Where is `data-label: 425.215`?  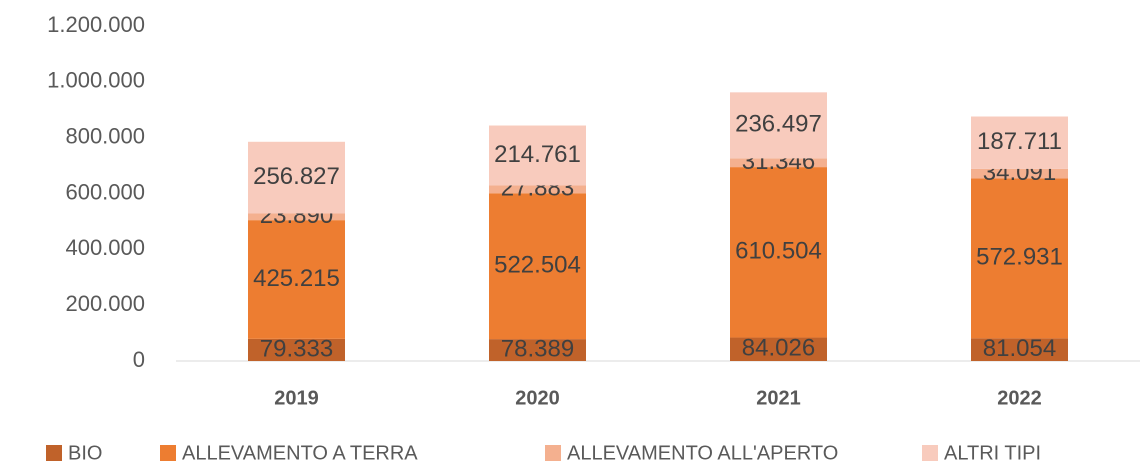
data-label: 425.215 is located at coordinates (296, 278).